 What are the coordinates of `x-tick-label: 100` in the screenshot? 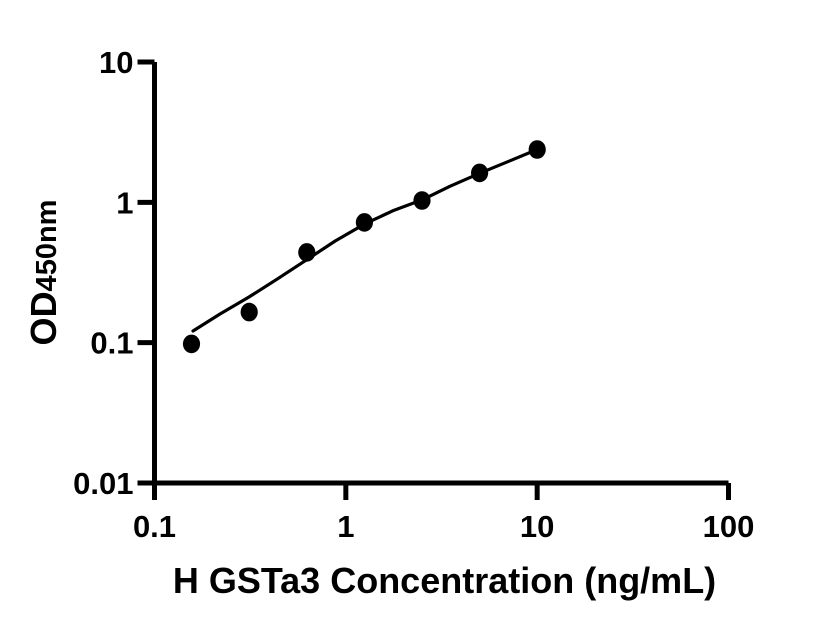 It's located at (729, 526).